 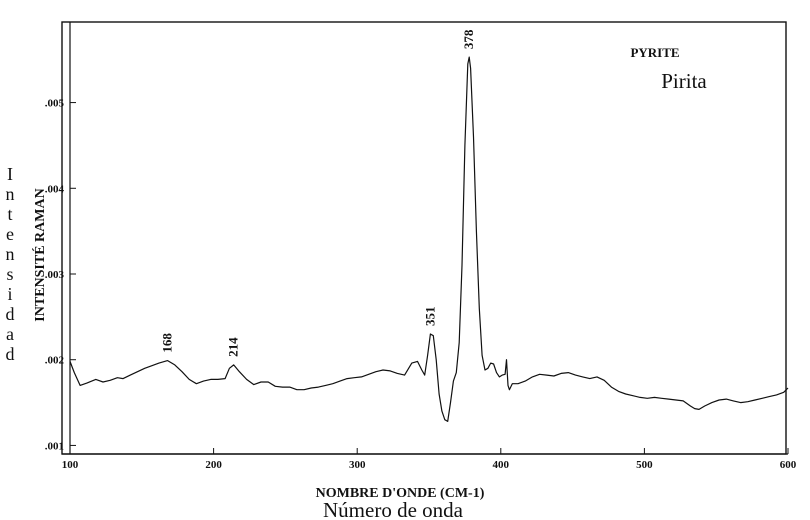 What do you see at coordinates (55, 361) in the screenshot?
I see `y-tick-label: .002` at bounding box center [55, 361].